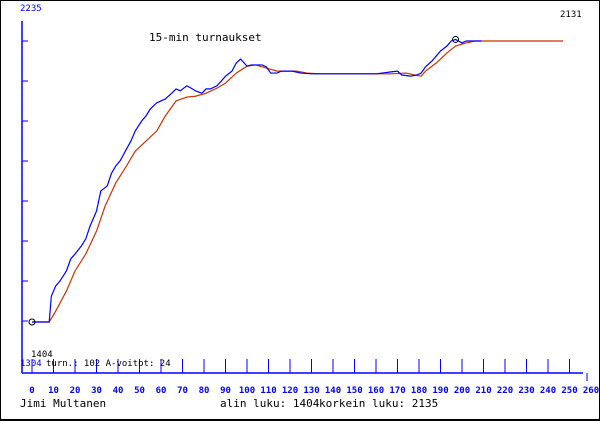  I want to click on x-tick-label: 180, so click(419, 391).